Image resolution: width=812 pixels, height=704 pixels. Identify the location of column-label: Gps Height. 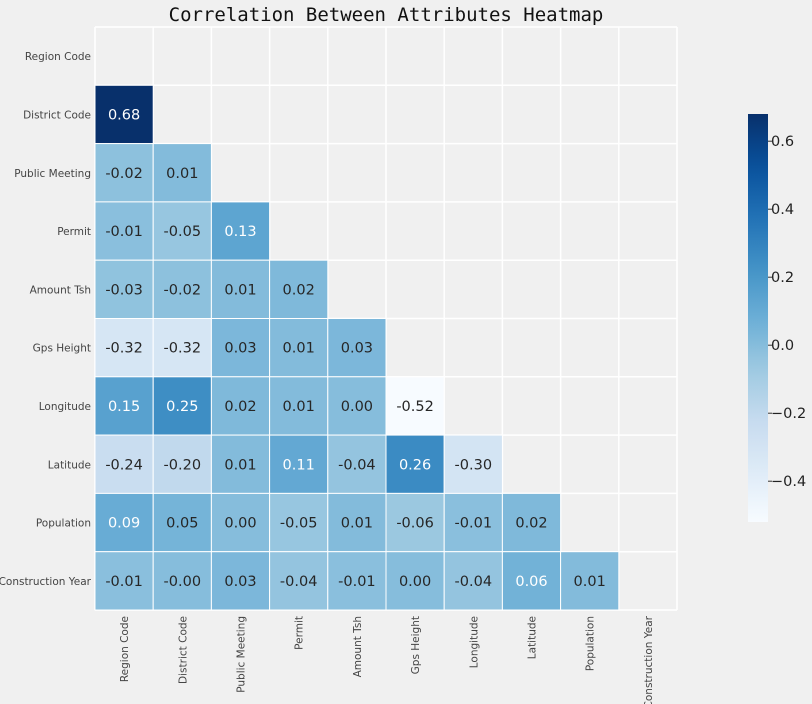
(416, 645).